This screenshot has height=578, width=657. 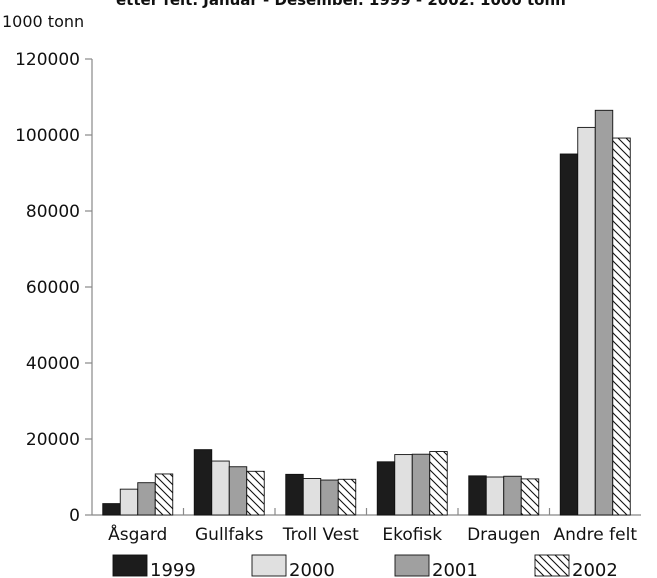 What do you see at coordinates (269, 565) in the screenshot?
I see `legend-swatch-2000` at bounding box center [269, 565].